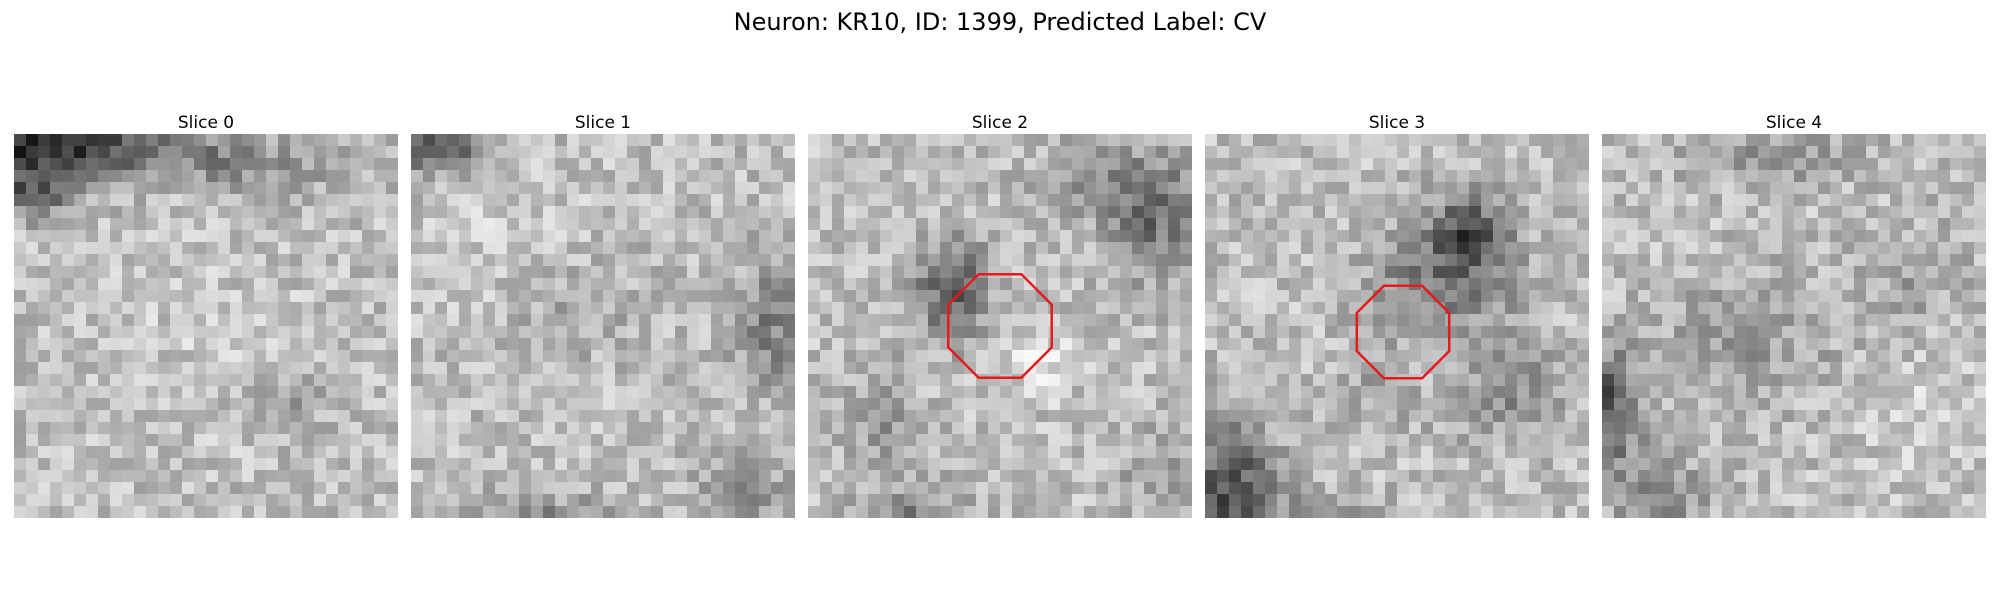 Image resolution: width=2000 pixels, height=600 pixels. I want to click on slice-title-2: Slice 2, so click(1000, 123).